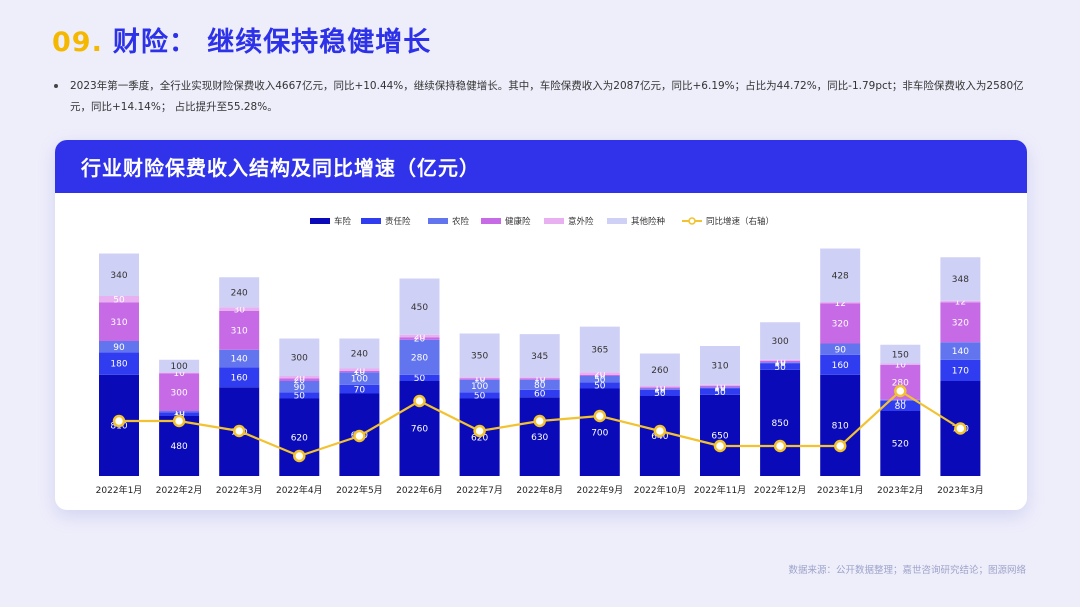 This screenshot has height=607, width=1080. Describe the element at coordinates (648, 221) in the screenshot. I see `legend-label: 其他险种` at that location.